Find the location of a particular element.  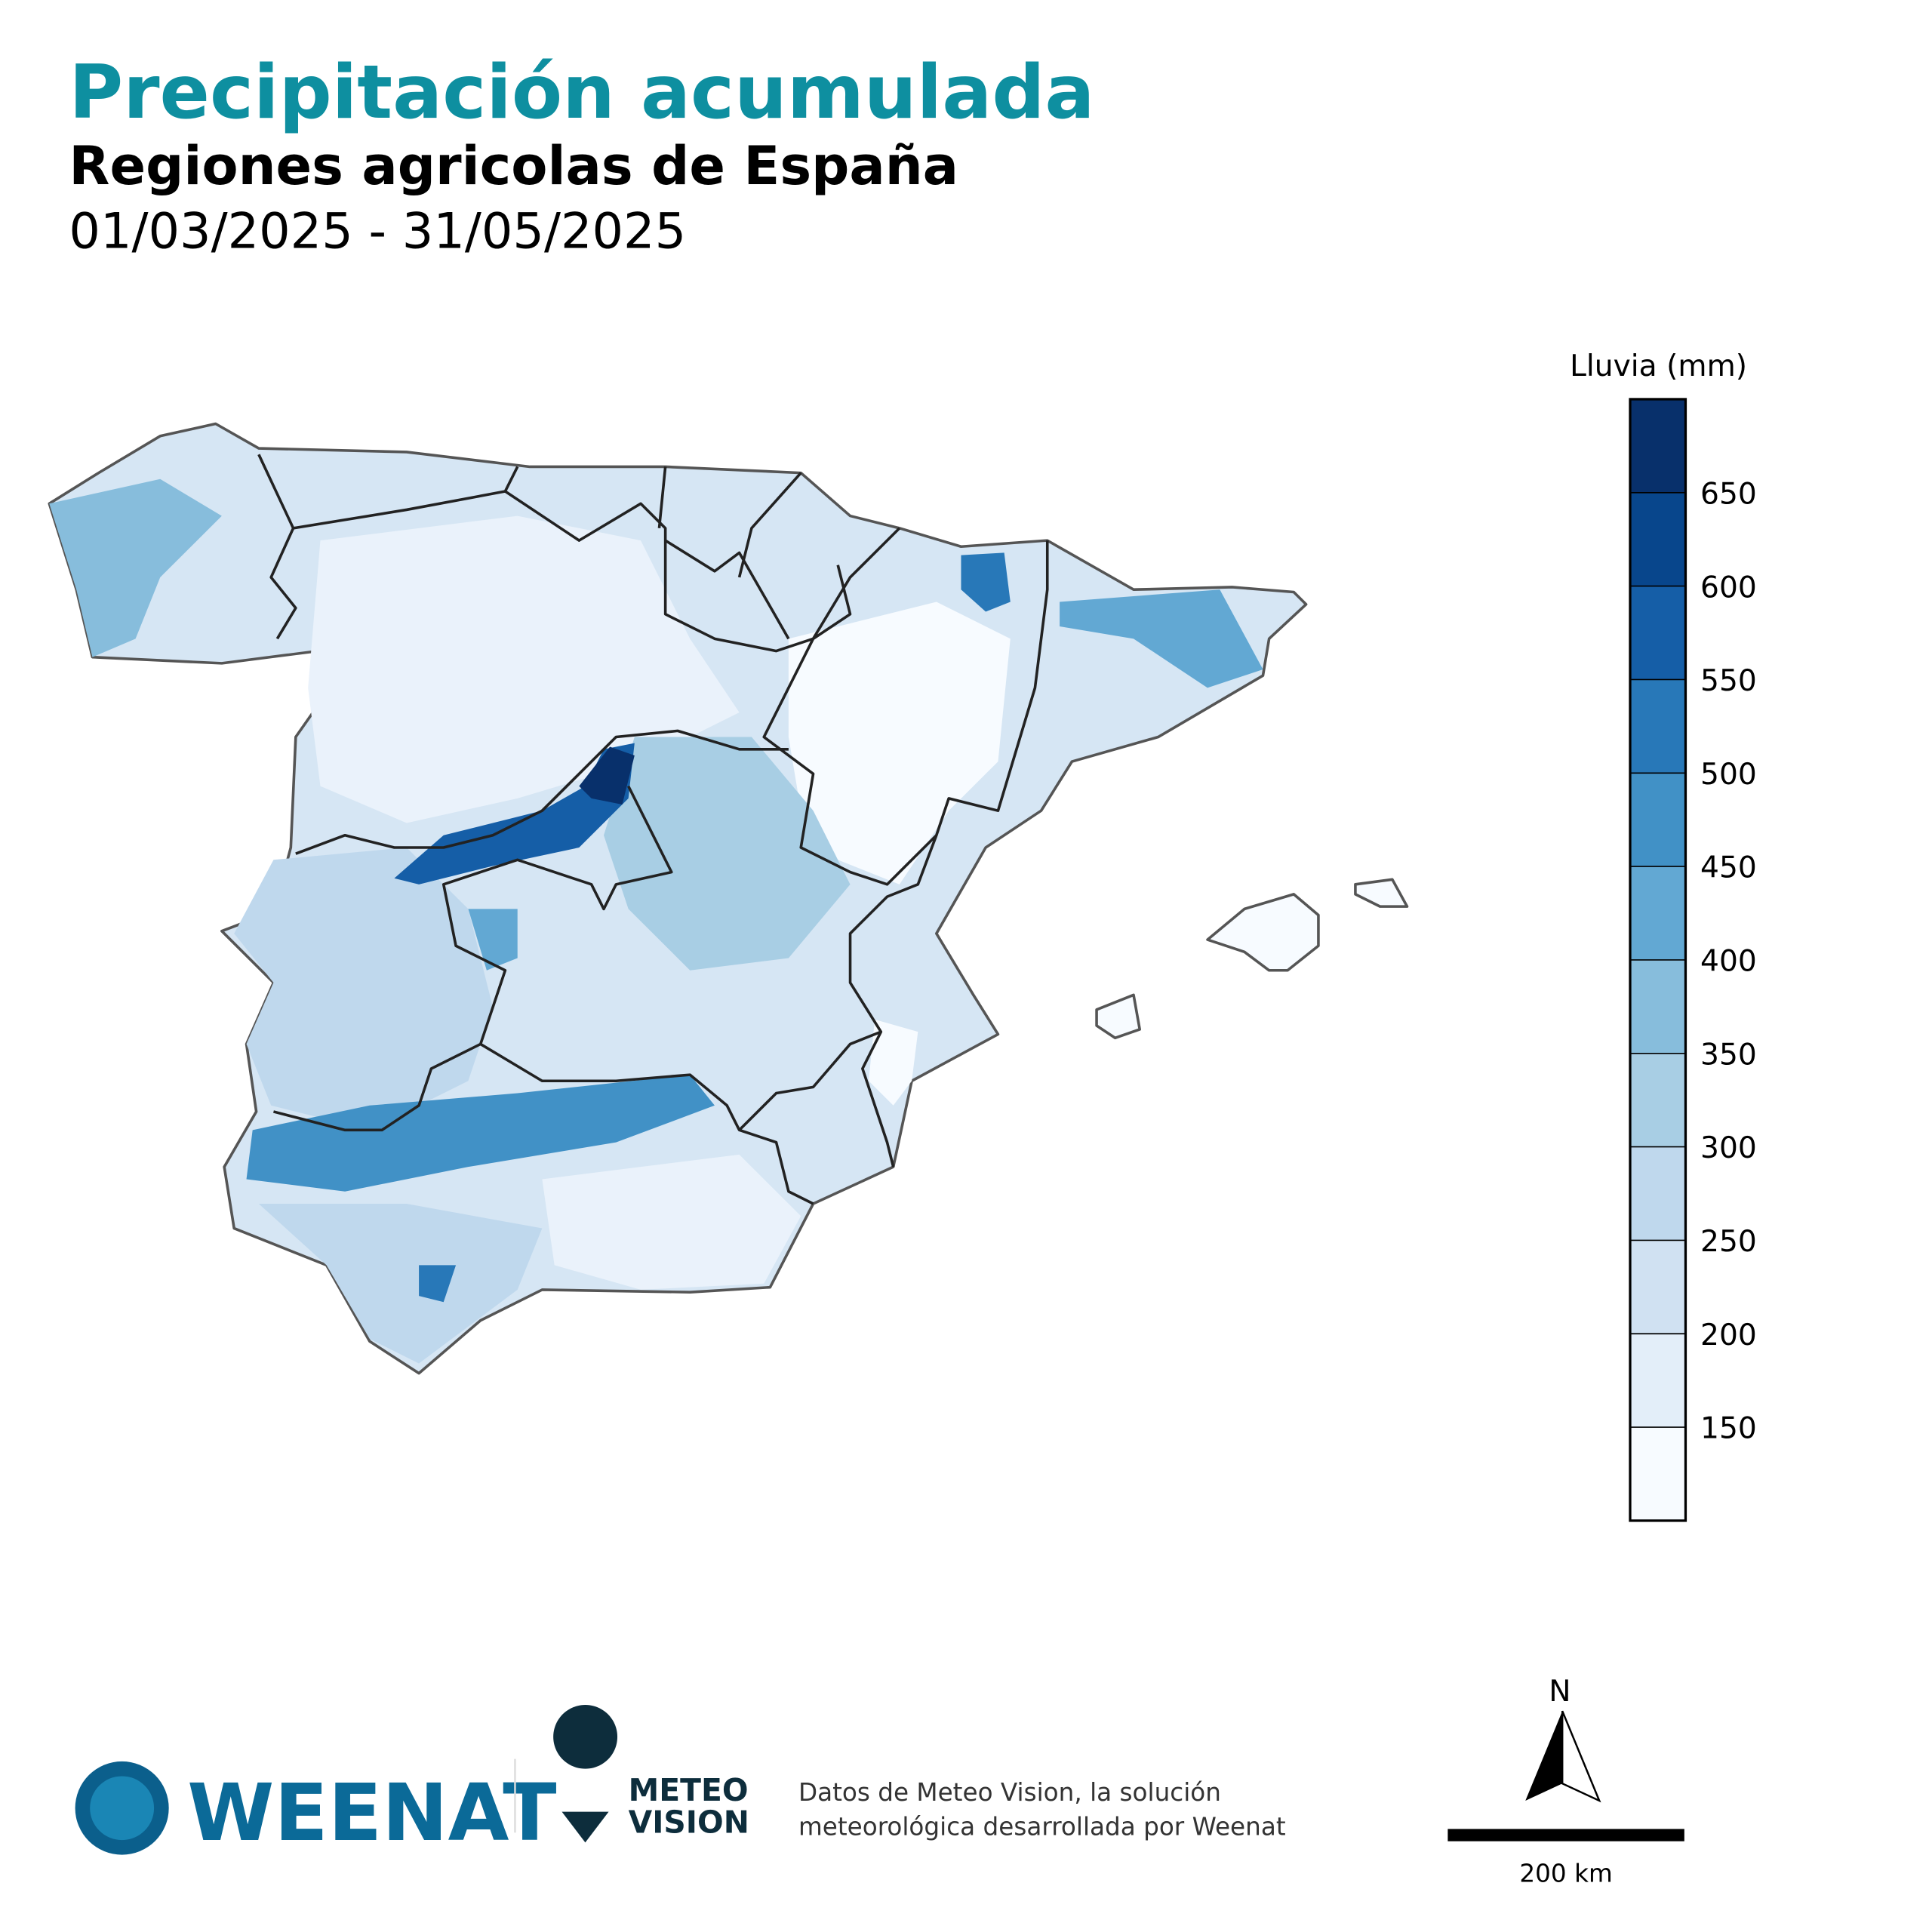

north-arrow-right is located at coordinates (1581, 1756).